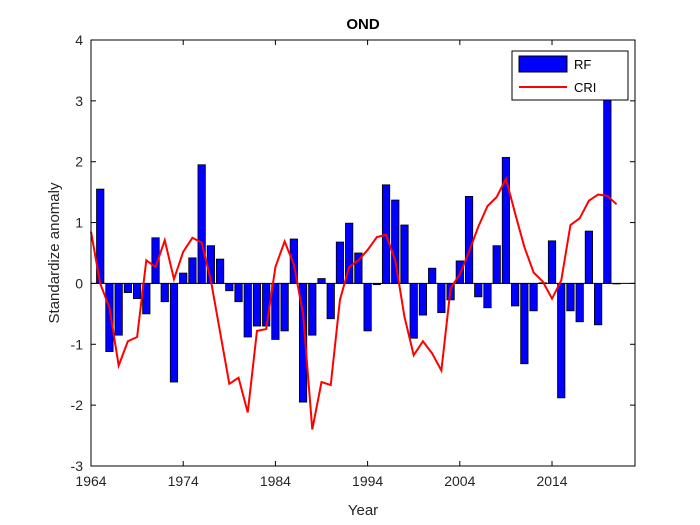 This screenshot has width=700, height=525. I want to click on rf-bar-1999, so click(413, 311).